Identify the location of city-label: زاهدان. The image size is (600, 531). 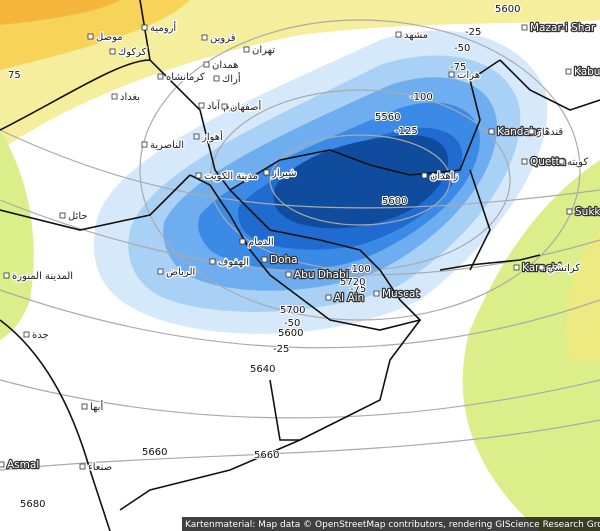
(444, 176).